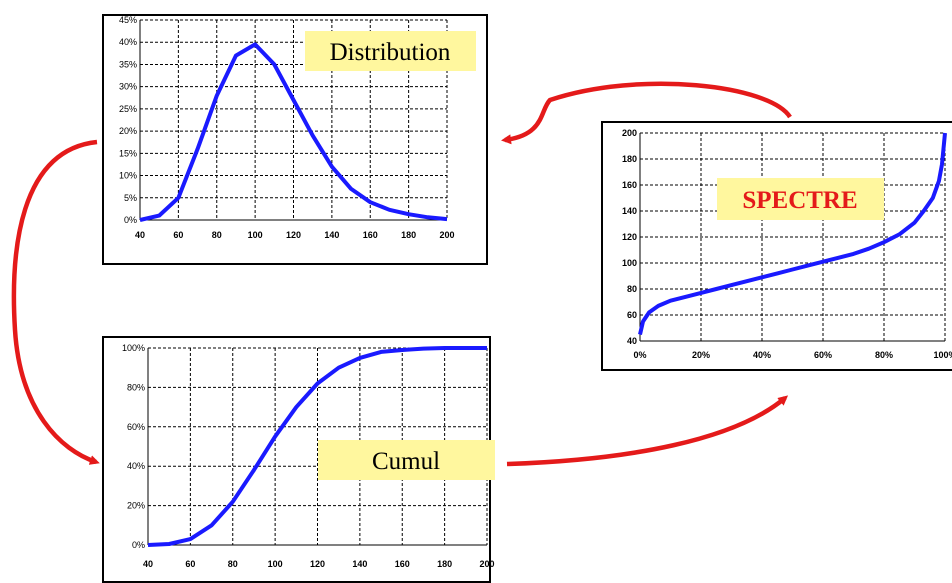  Describe the element at coordinates (639, 355) in the screenshot. I see `x-tick-label: 0%` at that location.